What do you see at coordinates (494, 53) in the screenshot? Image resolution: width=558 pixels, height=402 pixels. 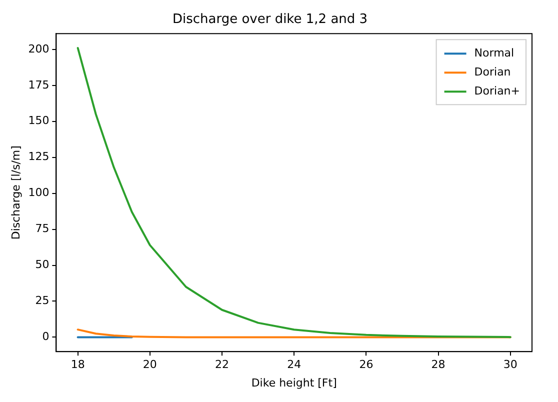 I see `legend-label: Normal` at bounding box center [494, 53].